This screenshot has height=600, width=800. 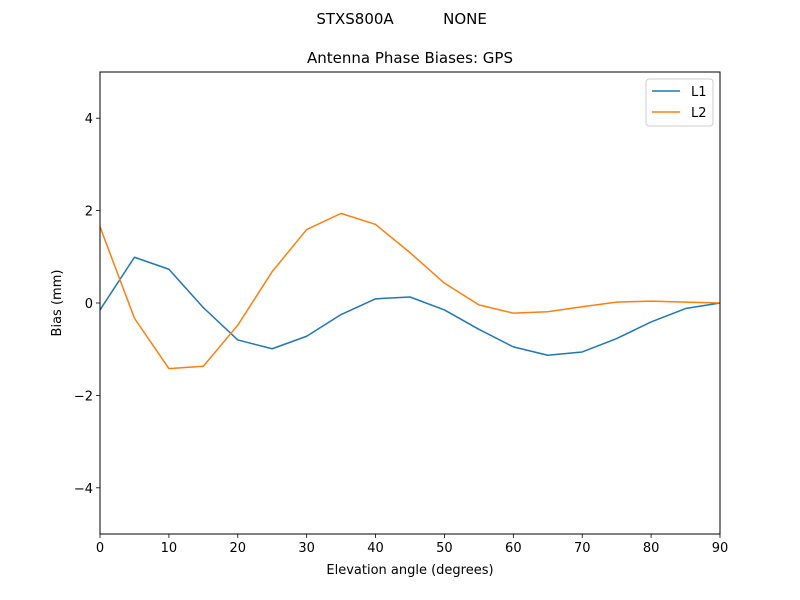 I want to click on legend-label-l2: L2, so click(x=699, y=113).